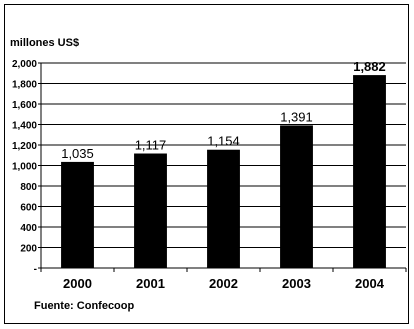 The height and width of the screenshot is (329, 414). What do you see at coordinates (24, 64) in the screenshot?
I see `y-tick-label: 2,000` at bounding box center [24, 64].